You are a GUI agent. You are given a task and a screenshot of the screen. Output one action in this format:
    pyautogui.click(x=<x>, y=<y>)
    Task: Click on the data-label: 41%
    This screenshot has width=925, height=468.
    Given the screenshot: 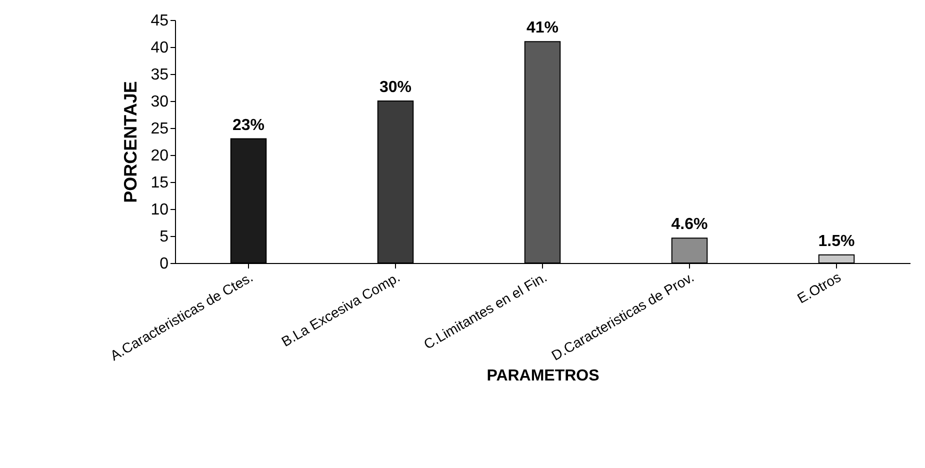 What is the action you would take?
    pyautogui.click(x=542, y=28)
    